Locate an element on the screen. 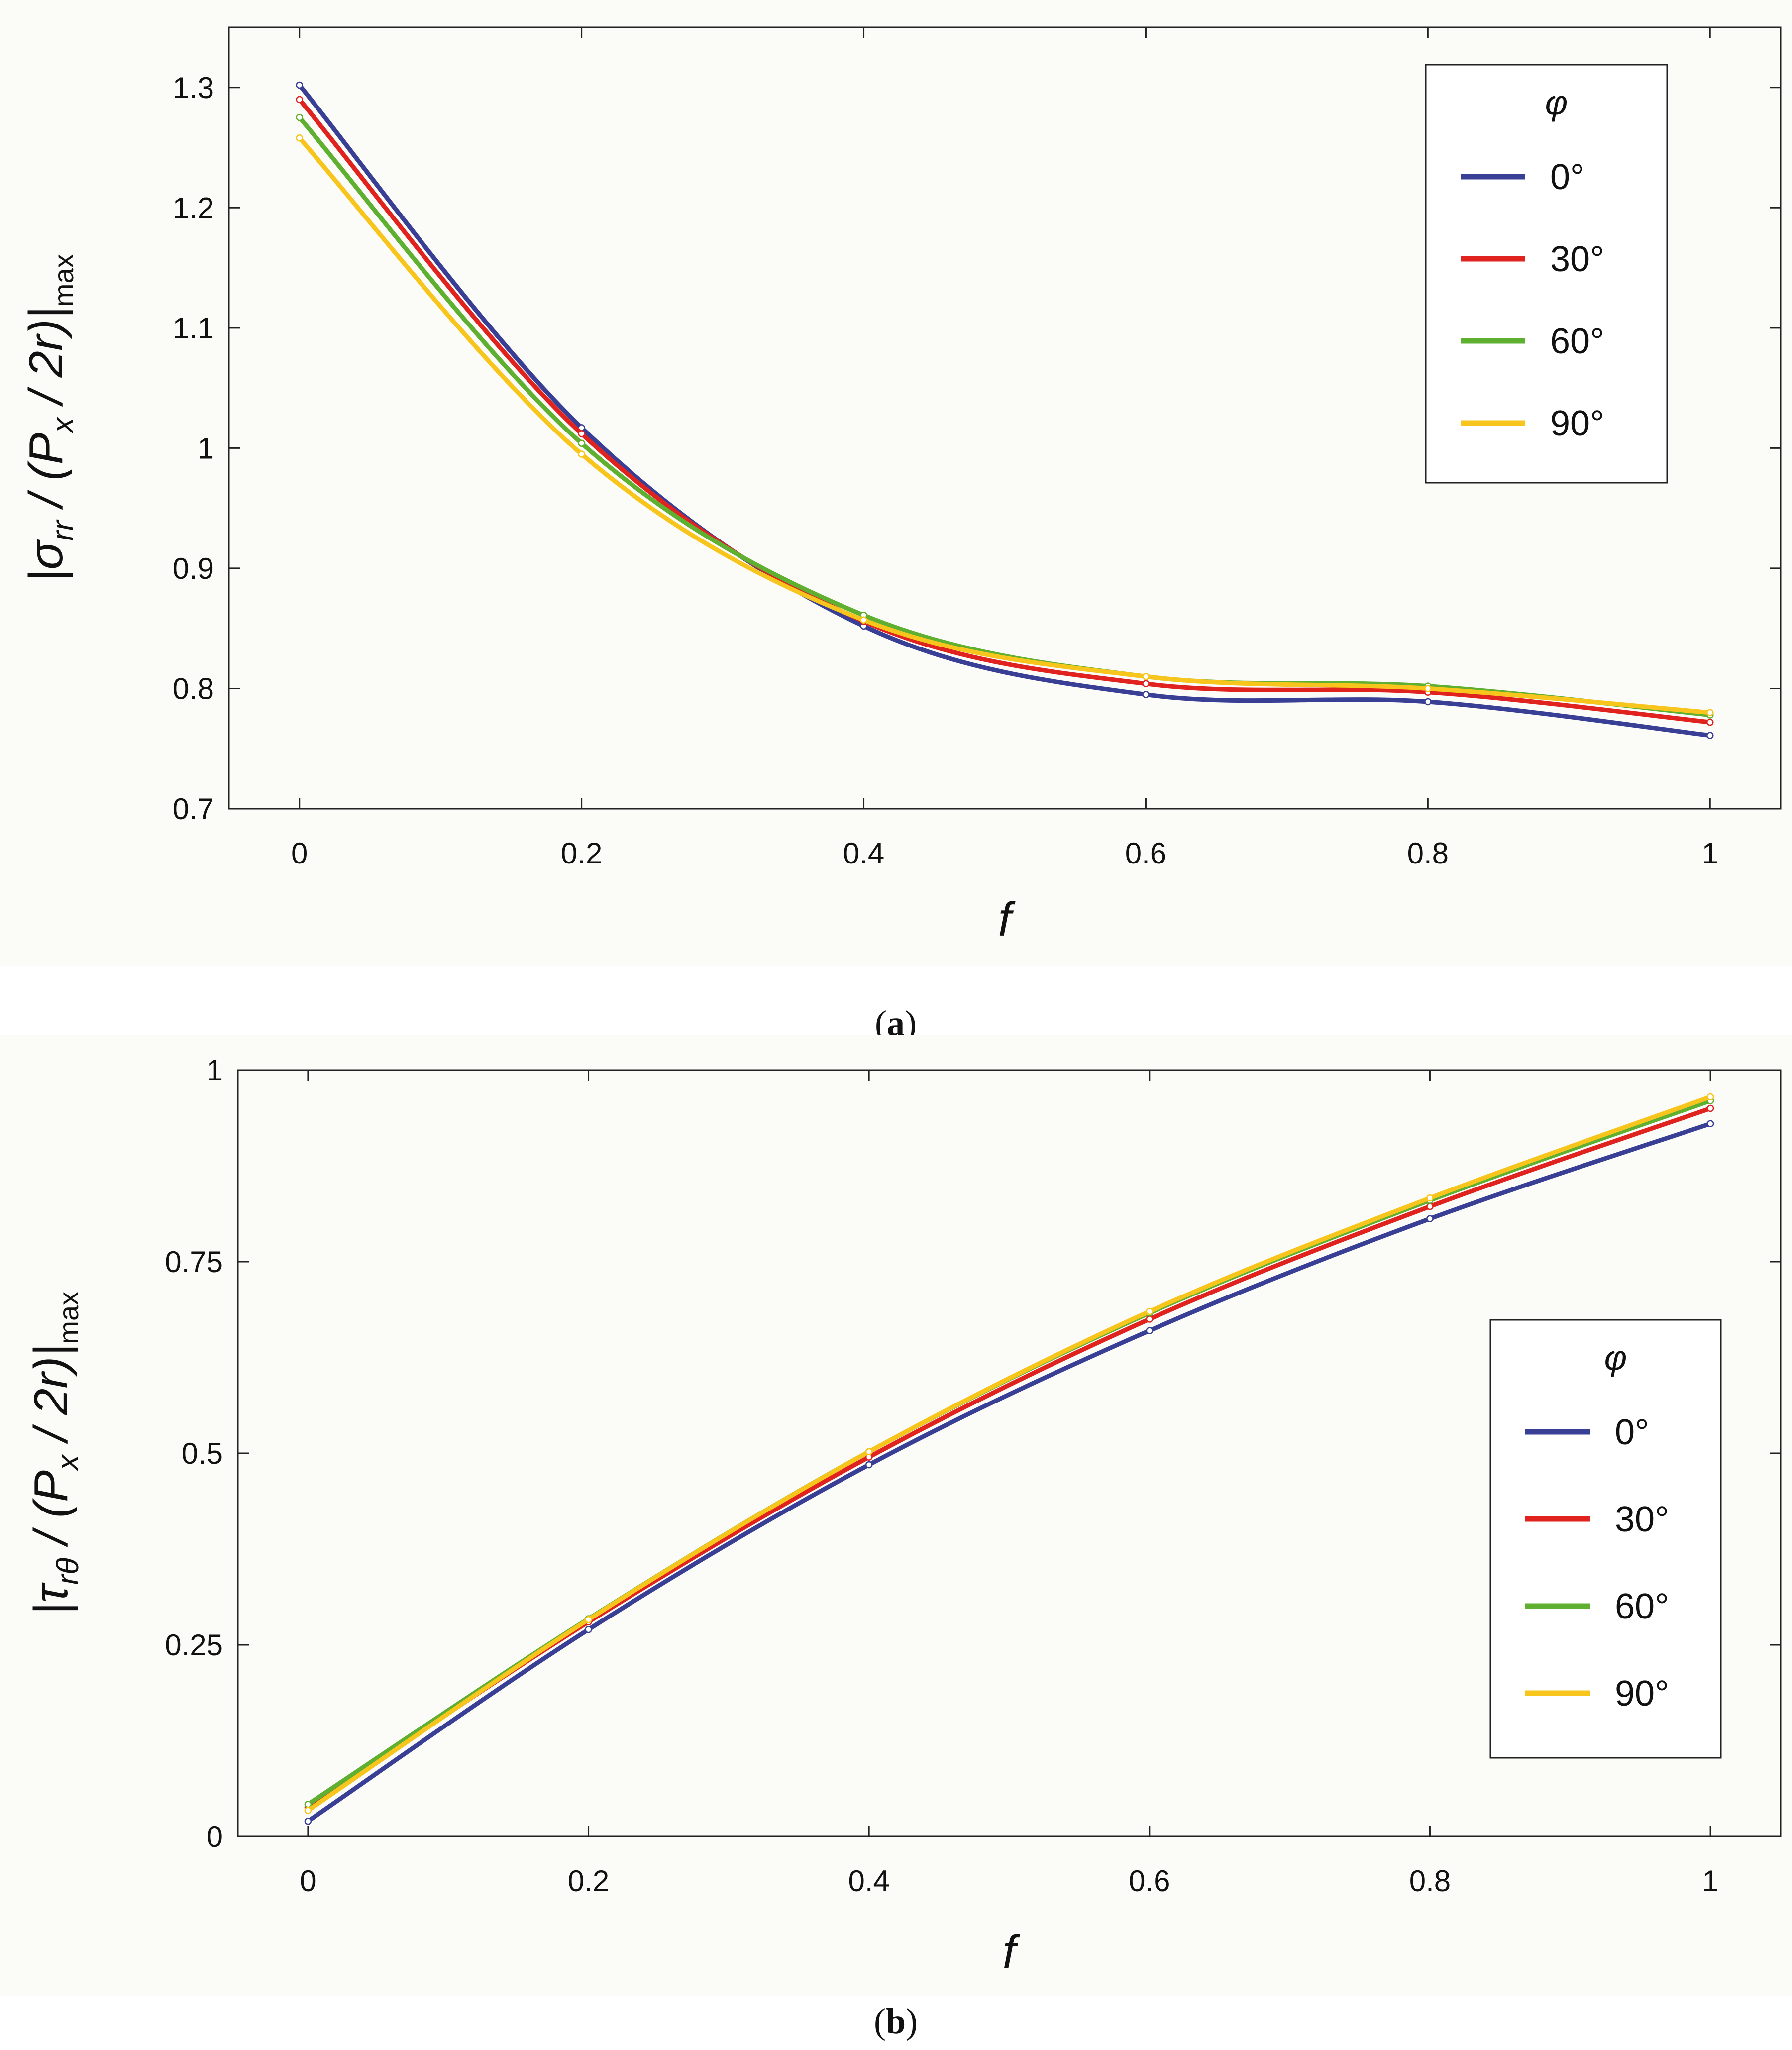 This screenshot has width=1792, height=2050. y-tick-label: 0.9 is located at coordinates (193, 568).